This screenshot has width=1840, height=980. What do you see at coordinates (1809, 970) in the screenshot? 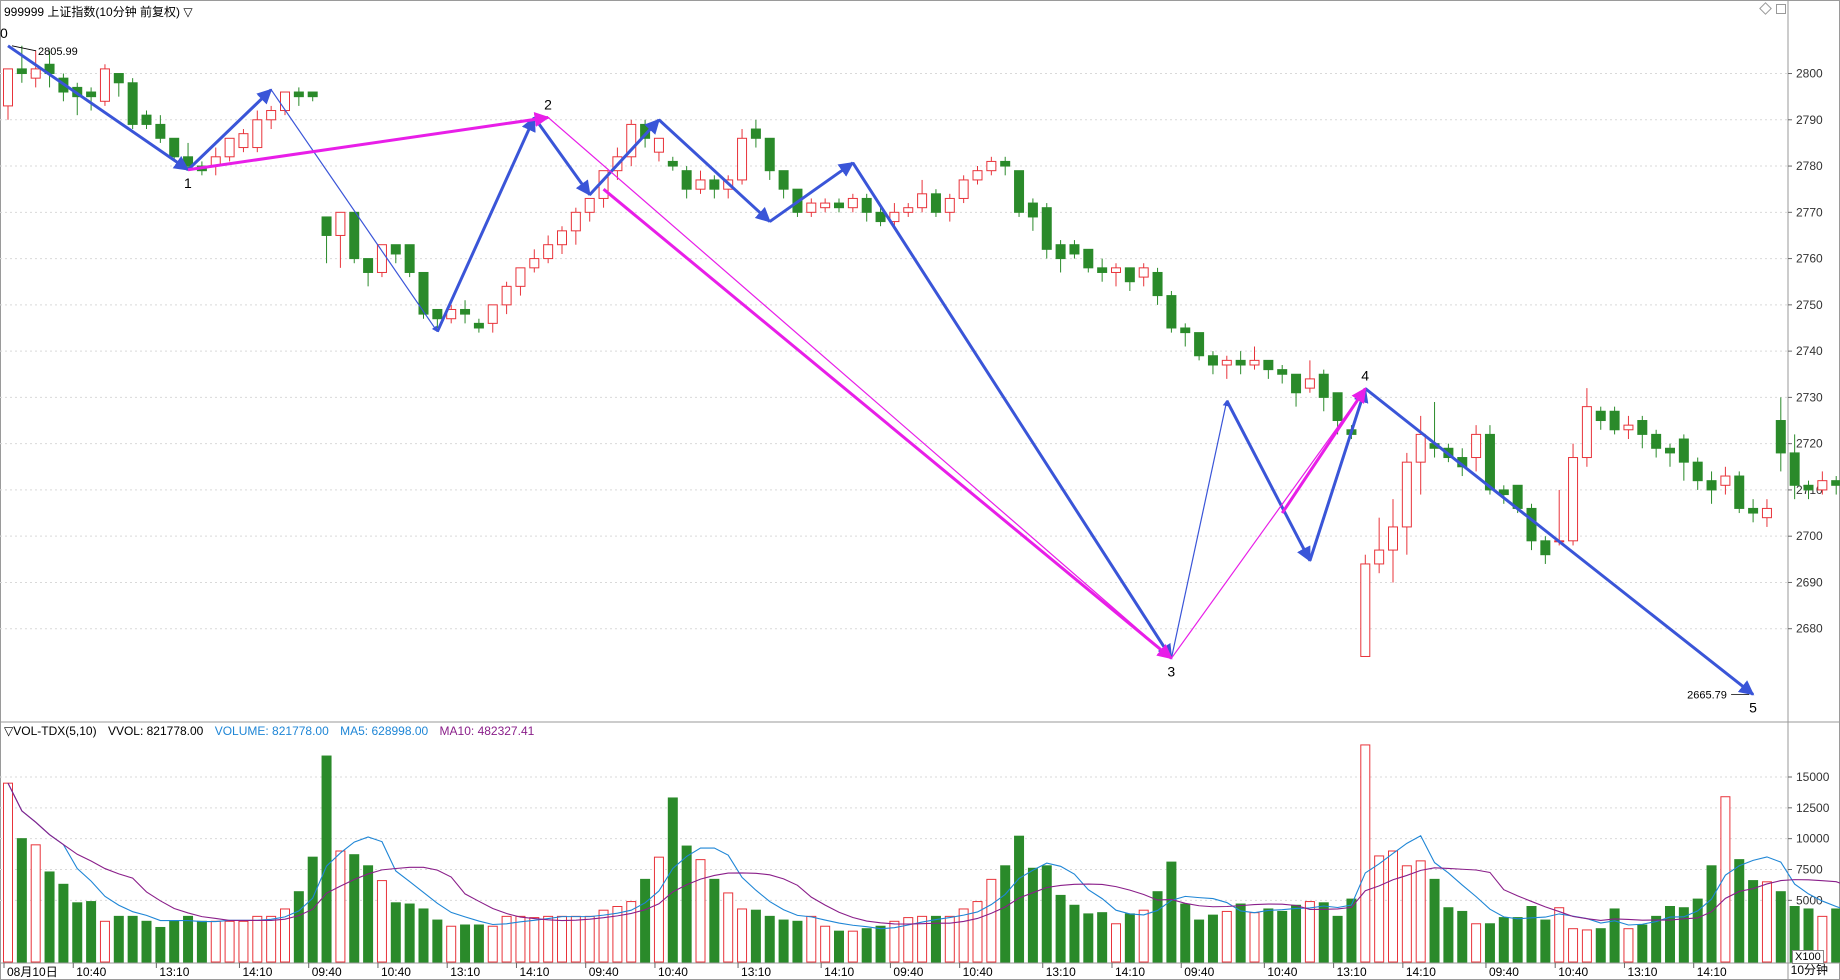
I see `period-label: 10分钟` at bounding box center [1809, 970].